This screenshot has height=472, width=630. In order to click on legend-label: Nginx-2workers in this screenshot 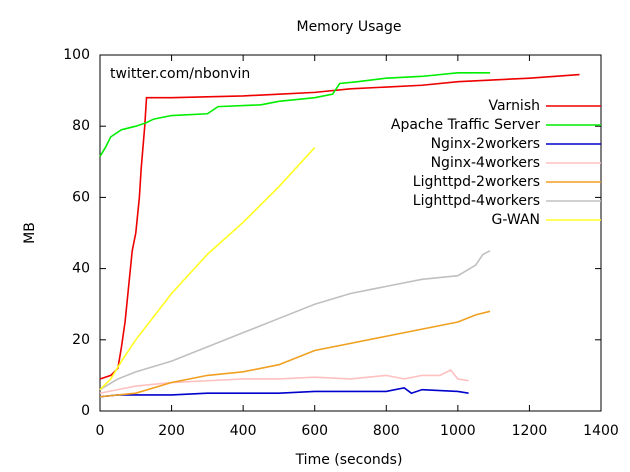, I will do `click(485, 144)`.